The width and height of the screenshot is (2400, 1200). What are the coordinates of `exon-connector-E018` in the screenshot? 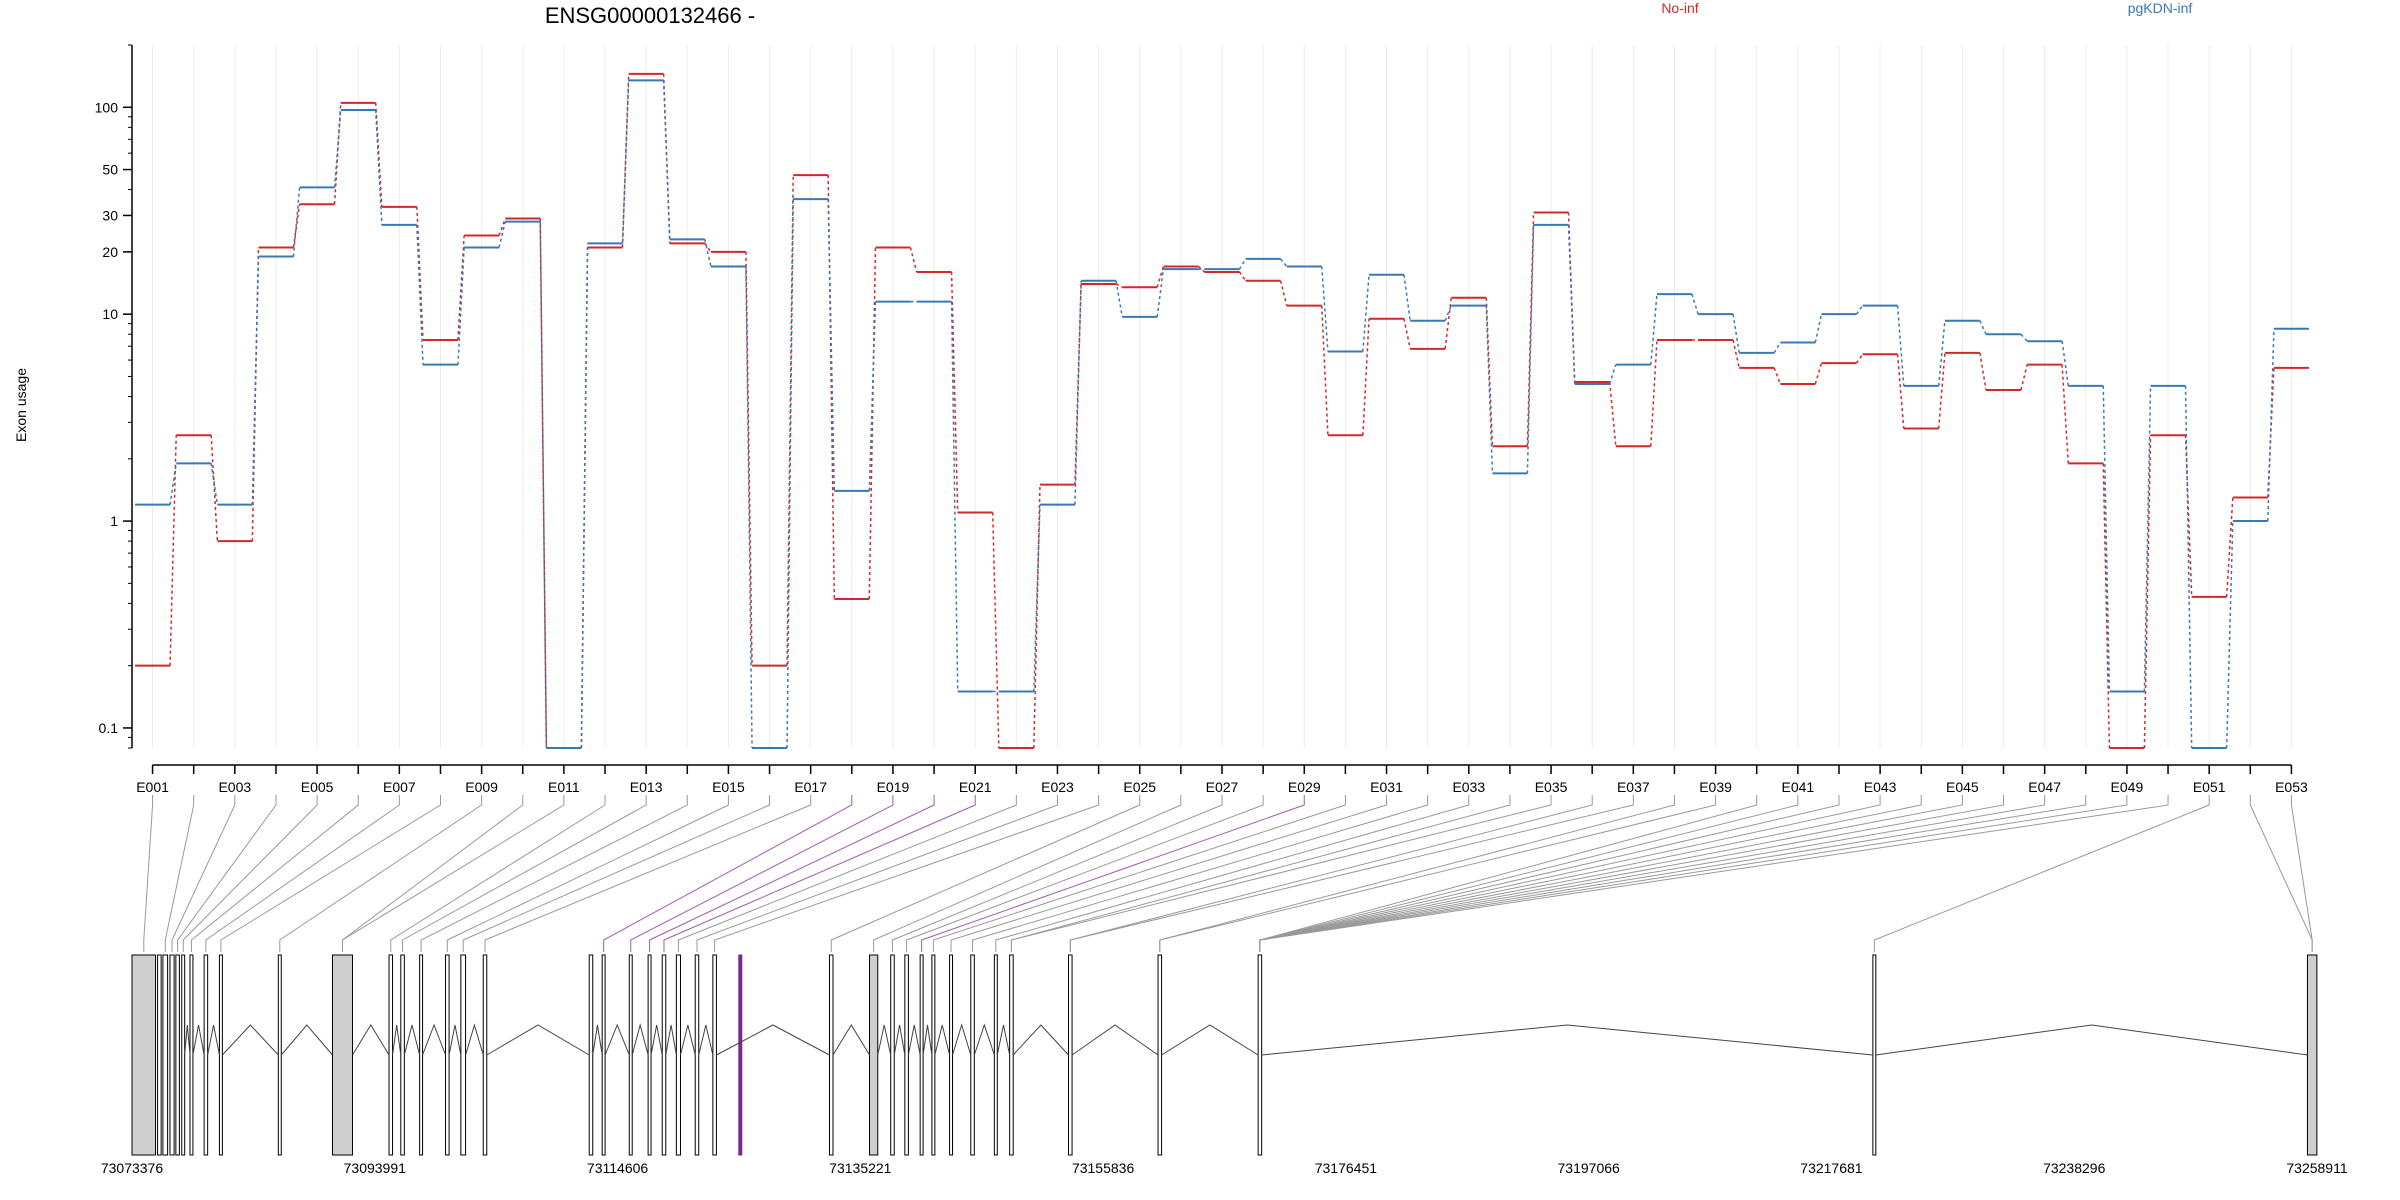 It's located at (728, 873).